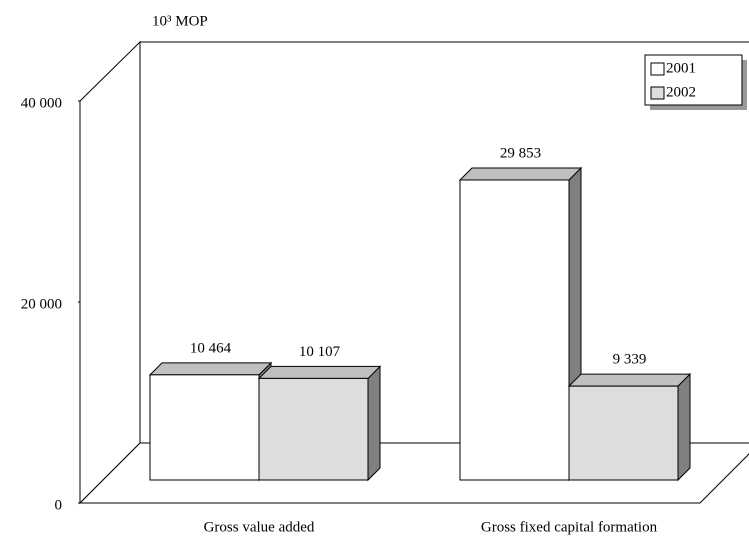 The width and height of the screenshot is (749, 540). I want to click on value-label: 29 853, so click(520, 153).